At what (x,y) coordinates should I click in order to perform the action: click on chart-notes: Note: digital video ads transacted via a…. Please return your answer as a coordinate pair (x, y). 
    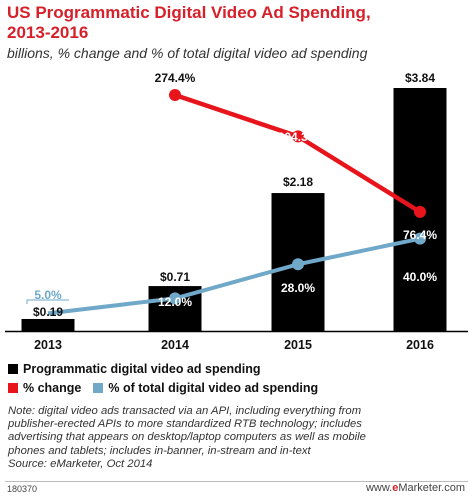
    Looking at the image, I should click on (238, 438).